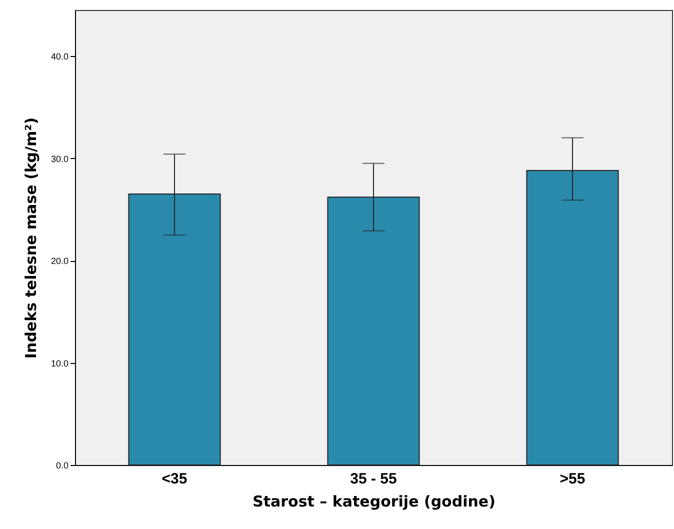  Describe the element at coordinates (59, 57) in the screenshot. I see `y-tick-label: 40.0` at that location.